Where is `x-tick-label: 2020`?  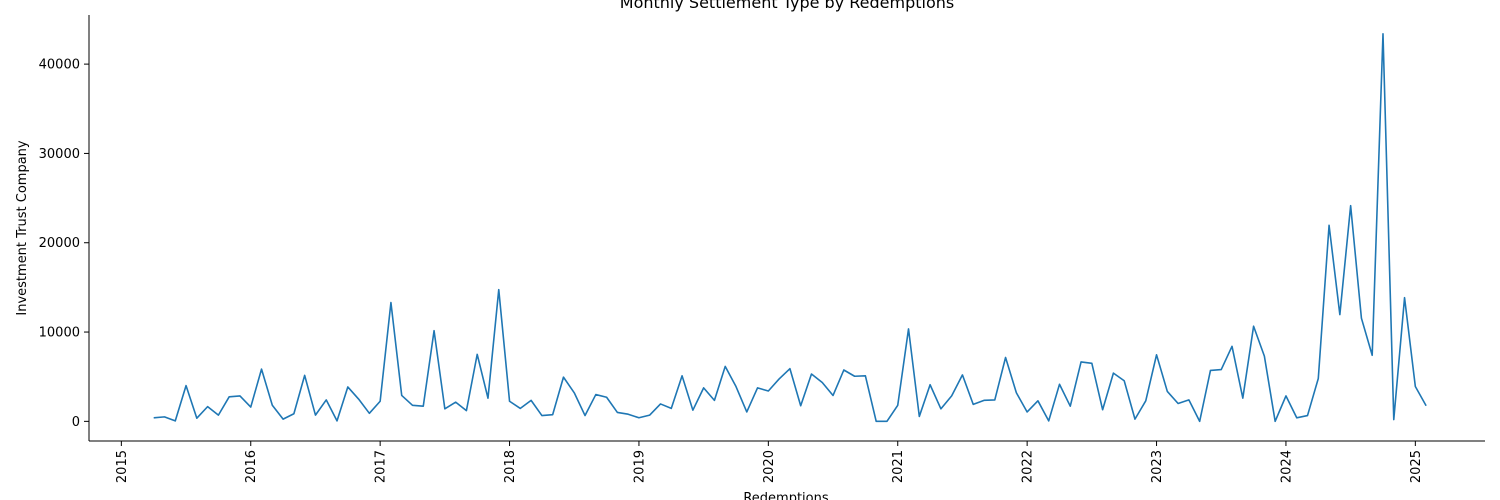
x-tick-label: 2020 is located at coordinates (769, 466).